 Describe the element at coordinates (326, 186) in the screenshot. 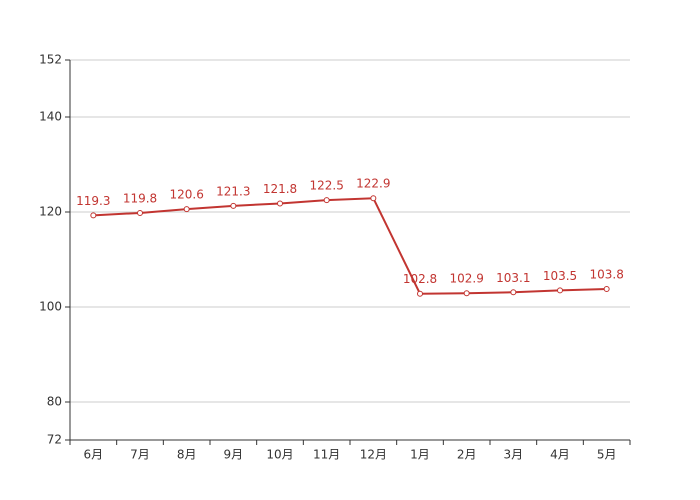

I see `value-label: 122.5` at that location.